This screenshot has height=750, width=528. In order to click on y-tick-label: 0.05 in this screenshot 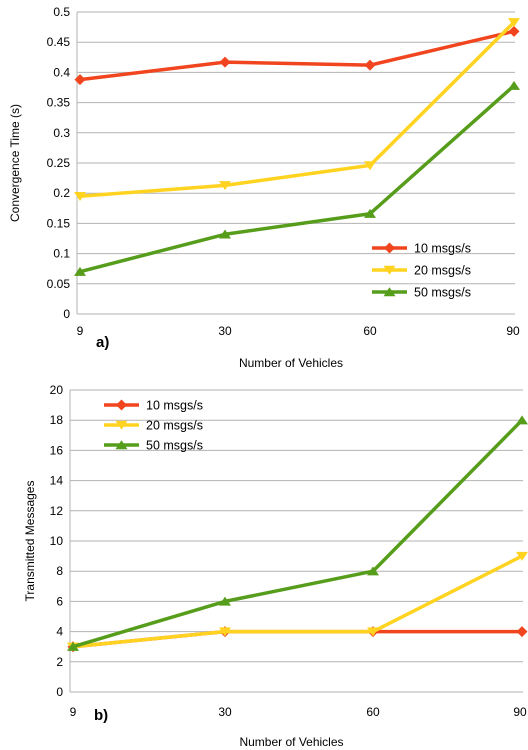, I will do `click(59, 284)`.